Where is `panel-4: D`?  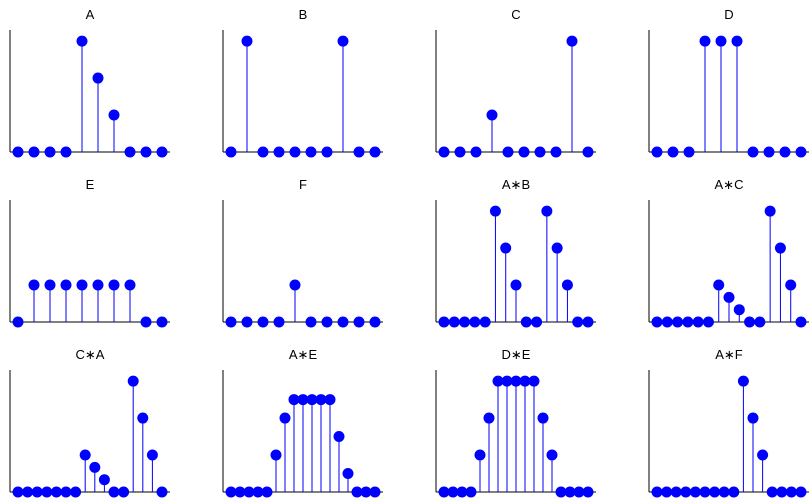 panel-4: D is located at coordinates (728, 82).